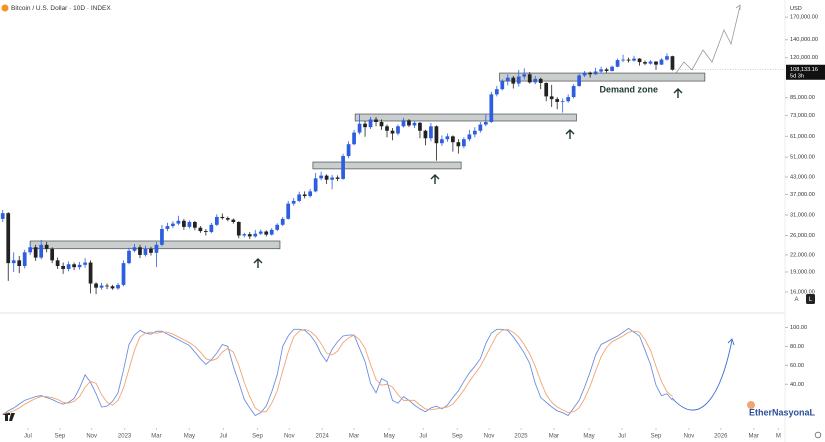 This screenshot has width=825, height=442. I want to click on auto-button: A, so click(796, 300).